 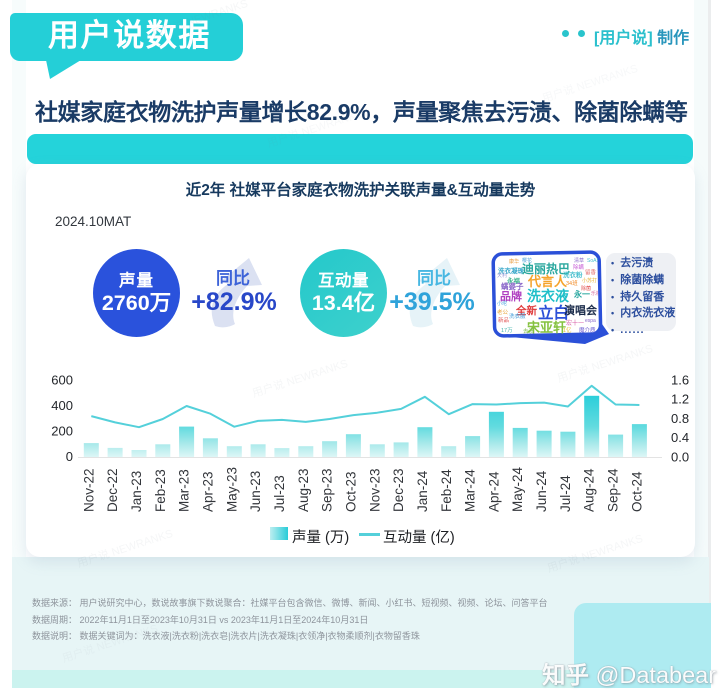 What do you see at coordinates (62, 431) in the screenshot?
I see `svg-text: 200` at bounding box center [62, 431].